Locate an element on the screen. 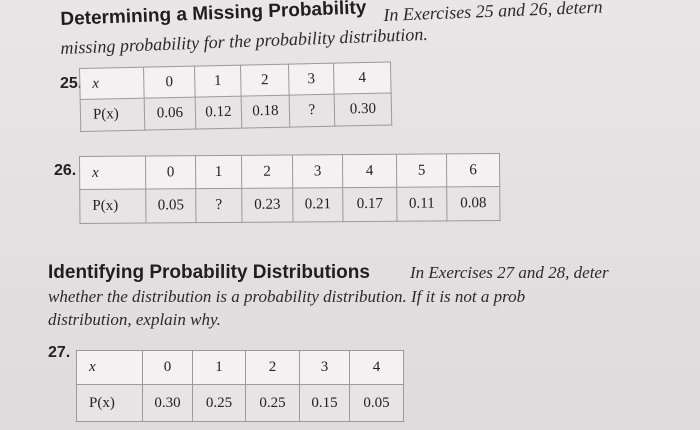  table-cell: 0.18 is located at coordinates (265, 112).